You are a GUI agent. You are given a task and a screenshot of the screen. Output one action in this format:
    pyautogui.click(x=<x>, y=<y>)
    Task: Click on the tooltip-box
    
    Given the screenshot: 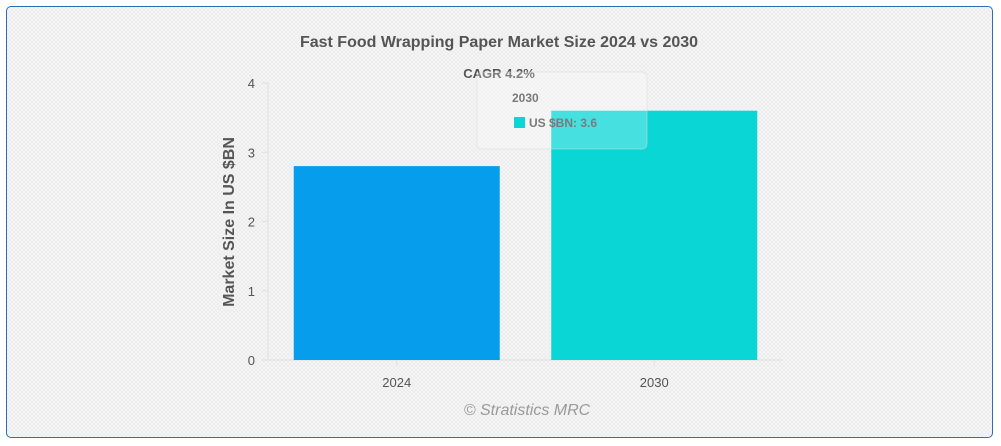 What is the action you would take?
    pyautogui.click(x=562, y=110)
    